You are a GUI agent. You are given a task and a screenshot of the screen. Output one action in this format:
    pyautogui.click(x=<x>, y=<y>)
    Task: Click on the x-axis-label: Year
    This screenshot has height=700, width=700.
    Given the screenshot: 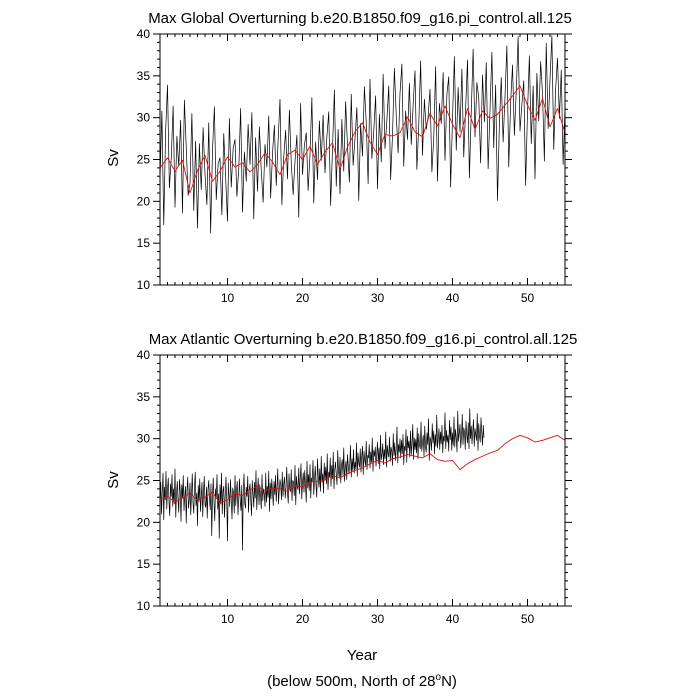 What is the action you would take?
    pyautogui.click(x=362, y=655)
    